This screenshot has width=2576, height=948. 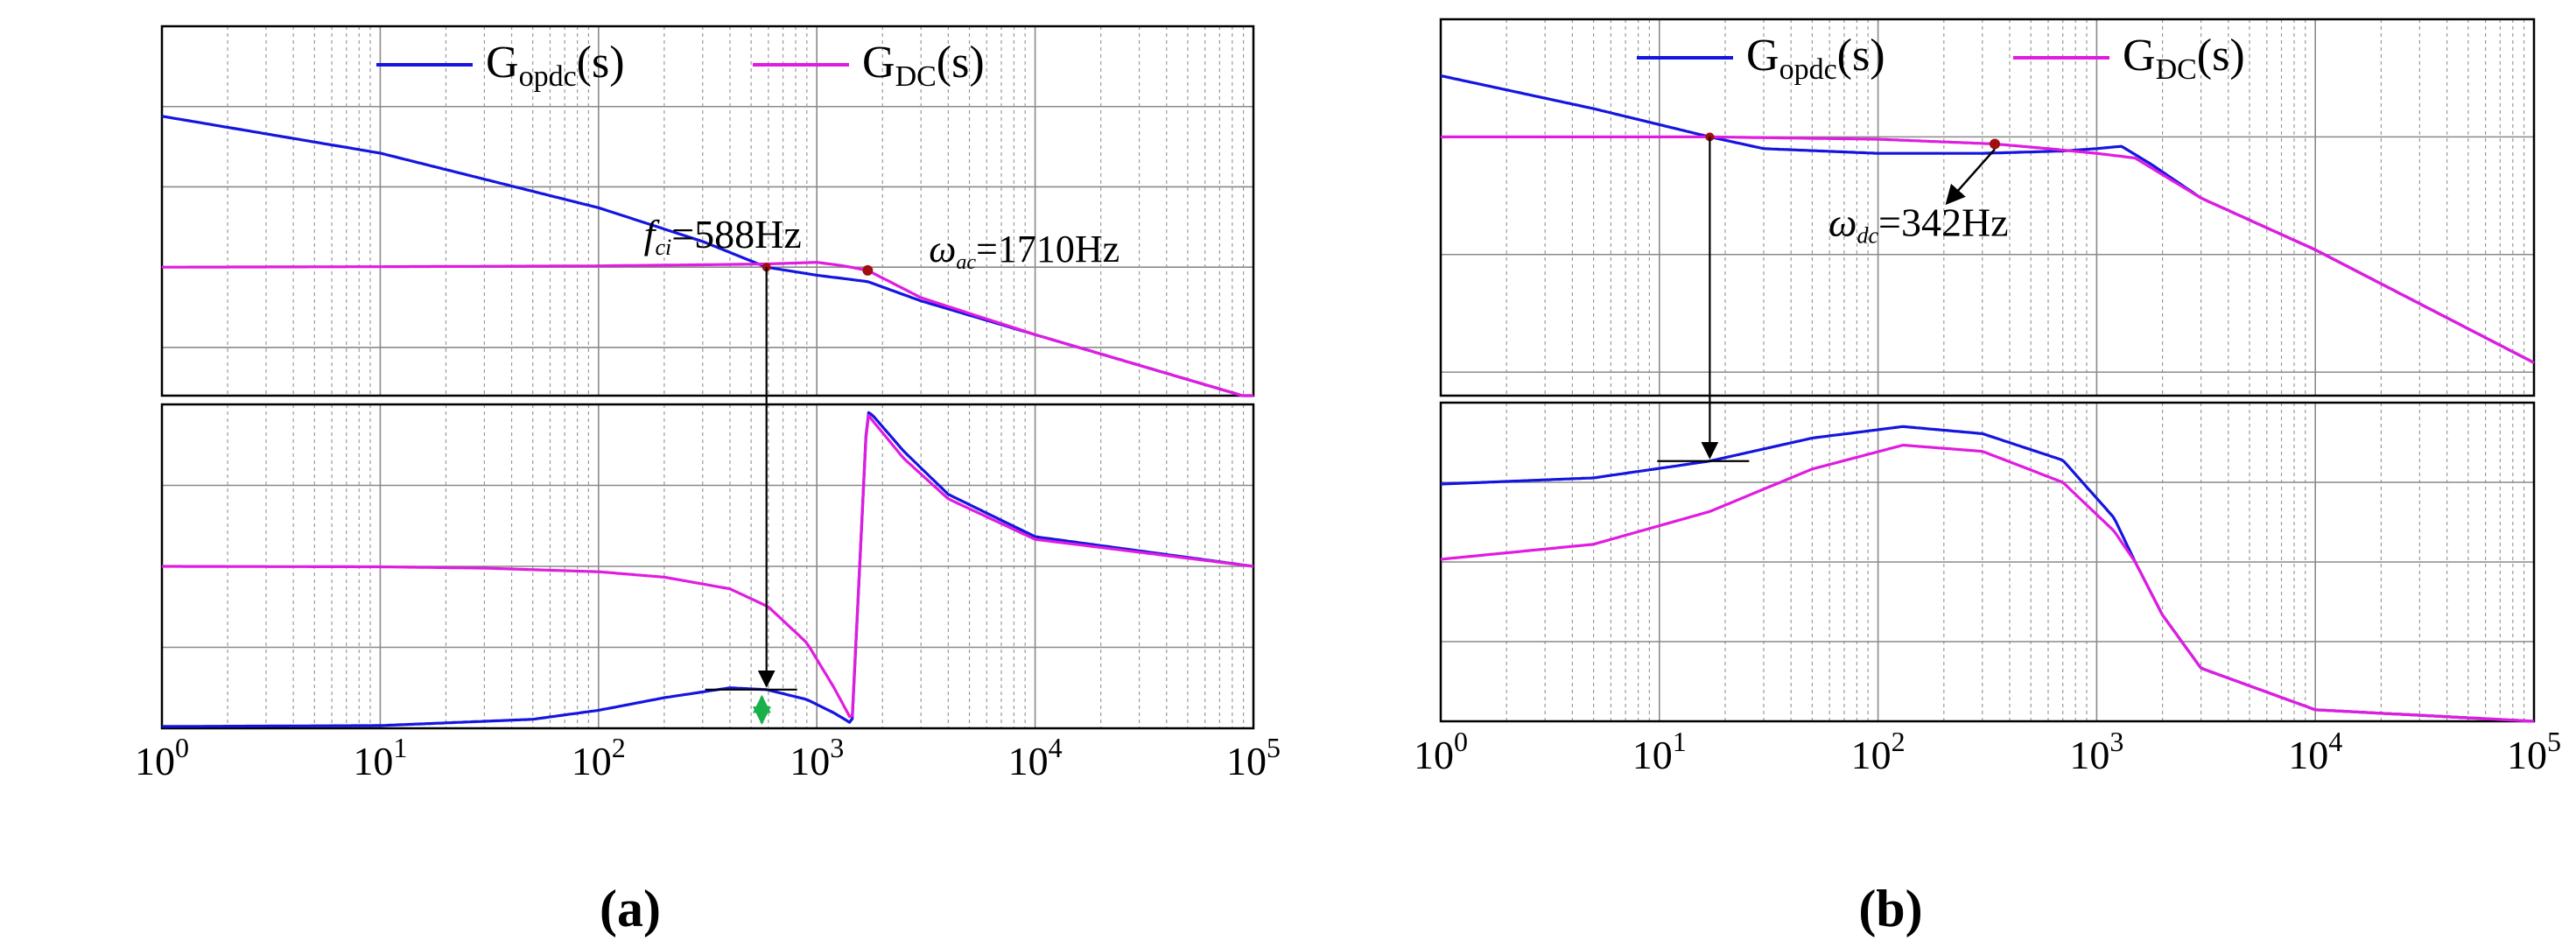 I want to click on omega-ac-marker, so click(x=868, y=270).